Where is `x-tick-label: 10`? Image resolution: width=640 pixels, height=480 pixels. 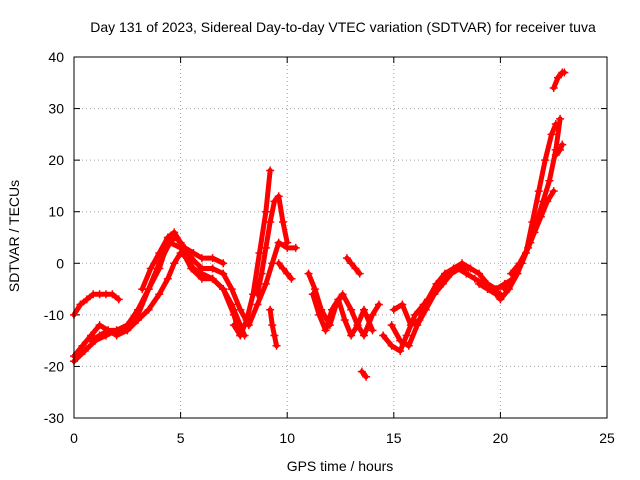 x-tick-label: 10 is located at coordinates (287, 438).